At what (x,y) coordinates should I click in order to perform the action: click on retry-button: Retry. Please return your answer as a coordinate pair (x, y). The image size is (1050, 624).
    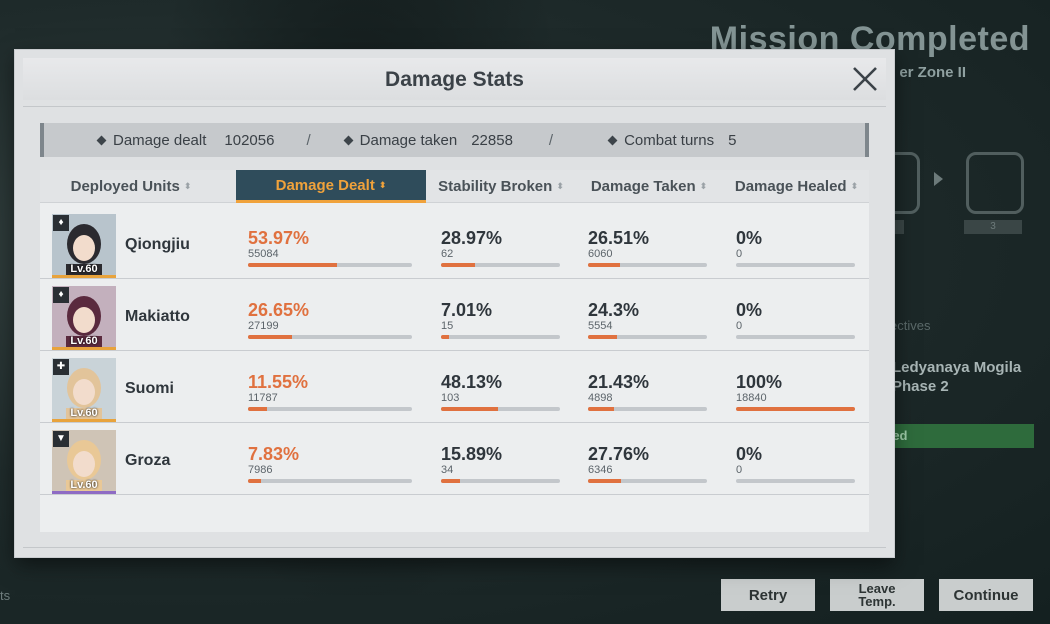
    Looking at the image, I should click on (768, 595).